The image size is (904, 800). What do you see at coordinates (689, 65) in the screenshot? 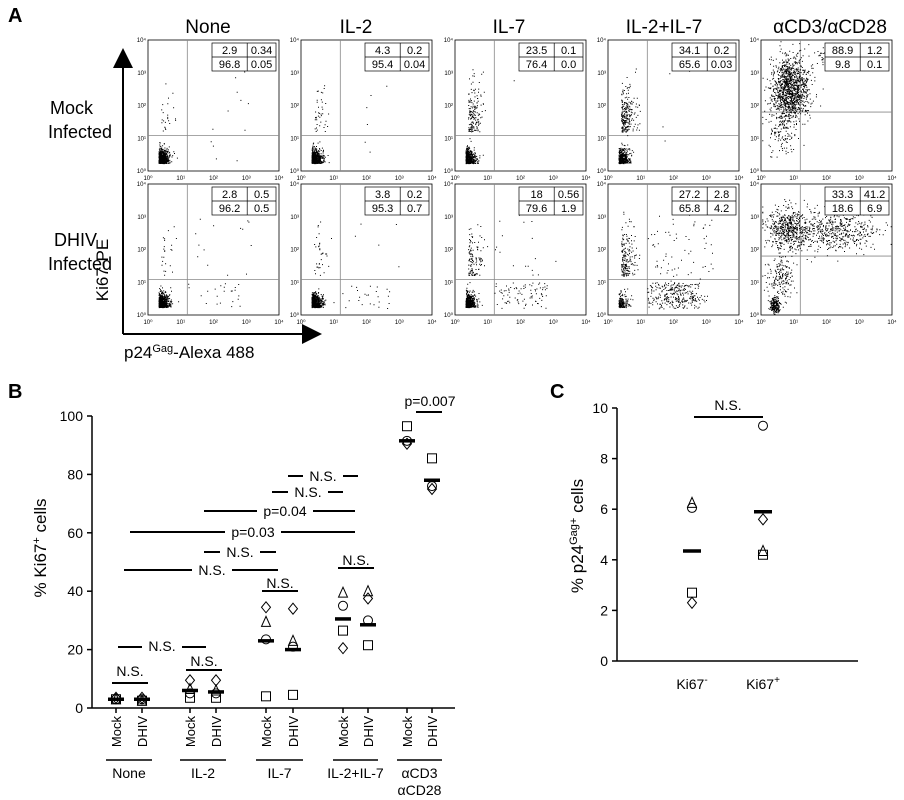
I see `quadrant-lower-left: 65.6` at bounding box center [689, 65].